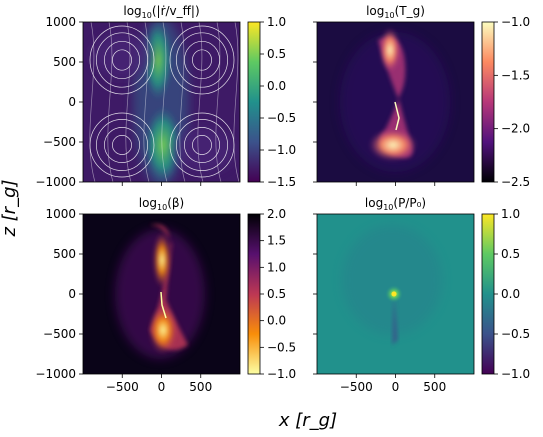 Image resolution: width=543 pixels, height=437 pixels. I want to click on tg-upper-hot, so click(390, 50).